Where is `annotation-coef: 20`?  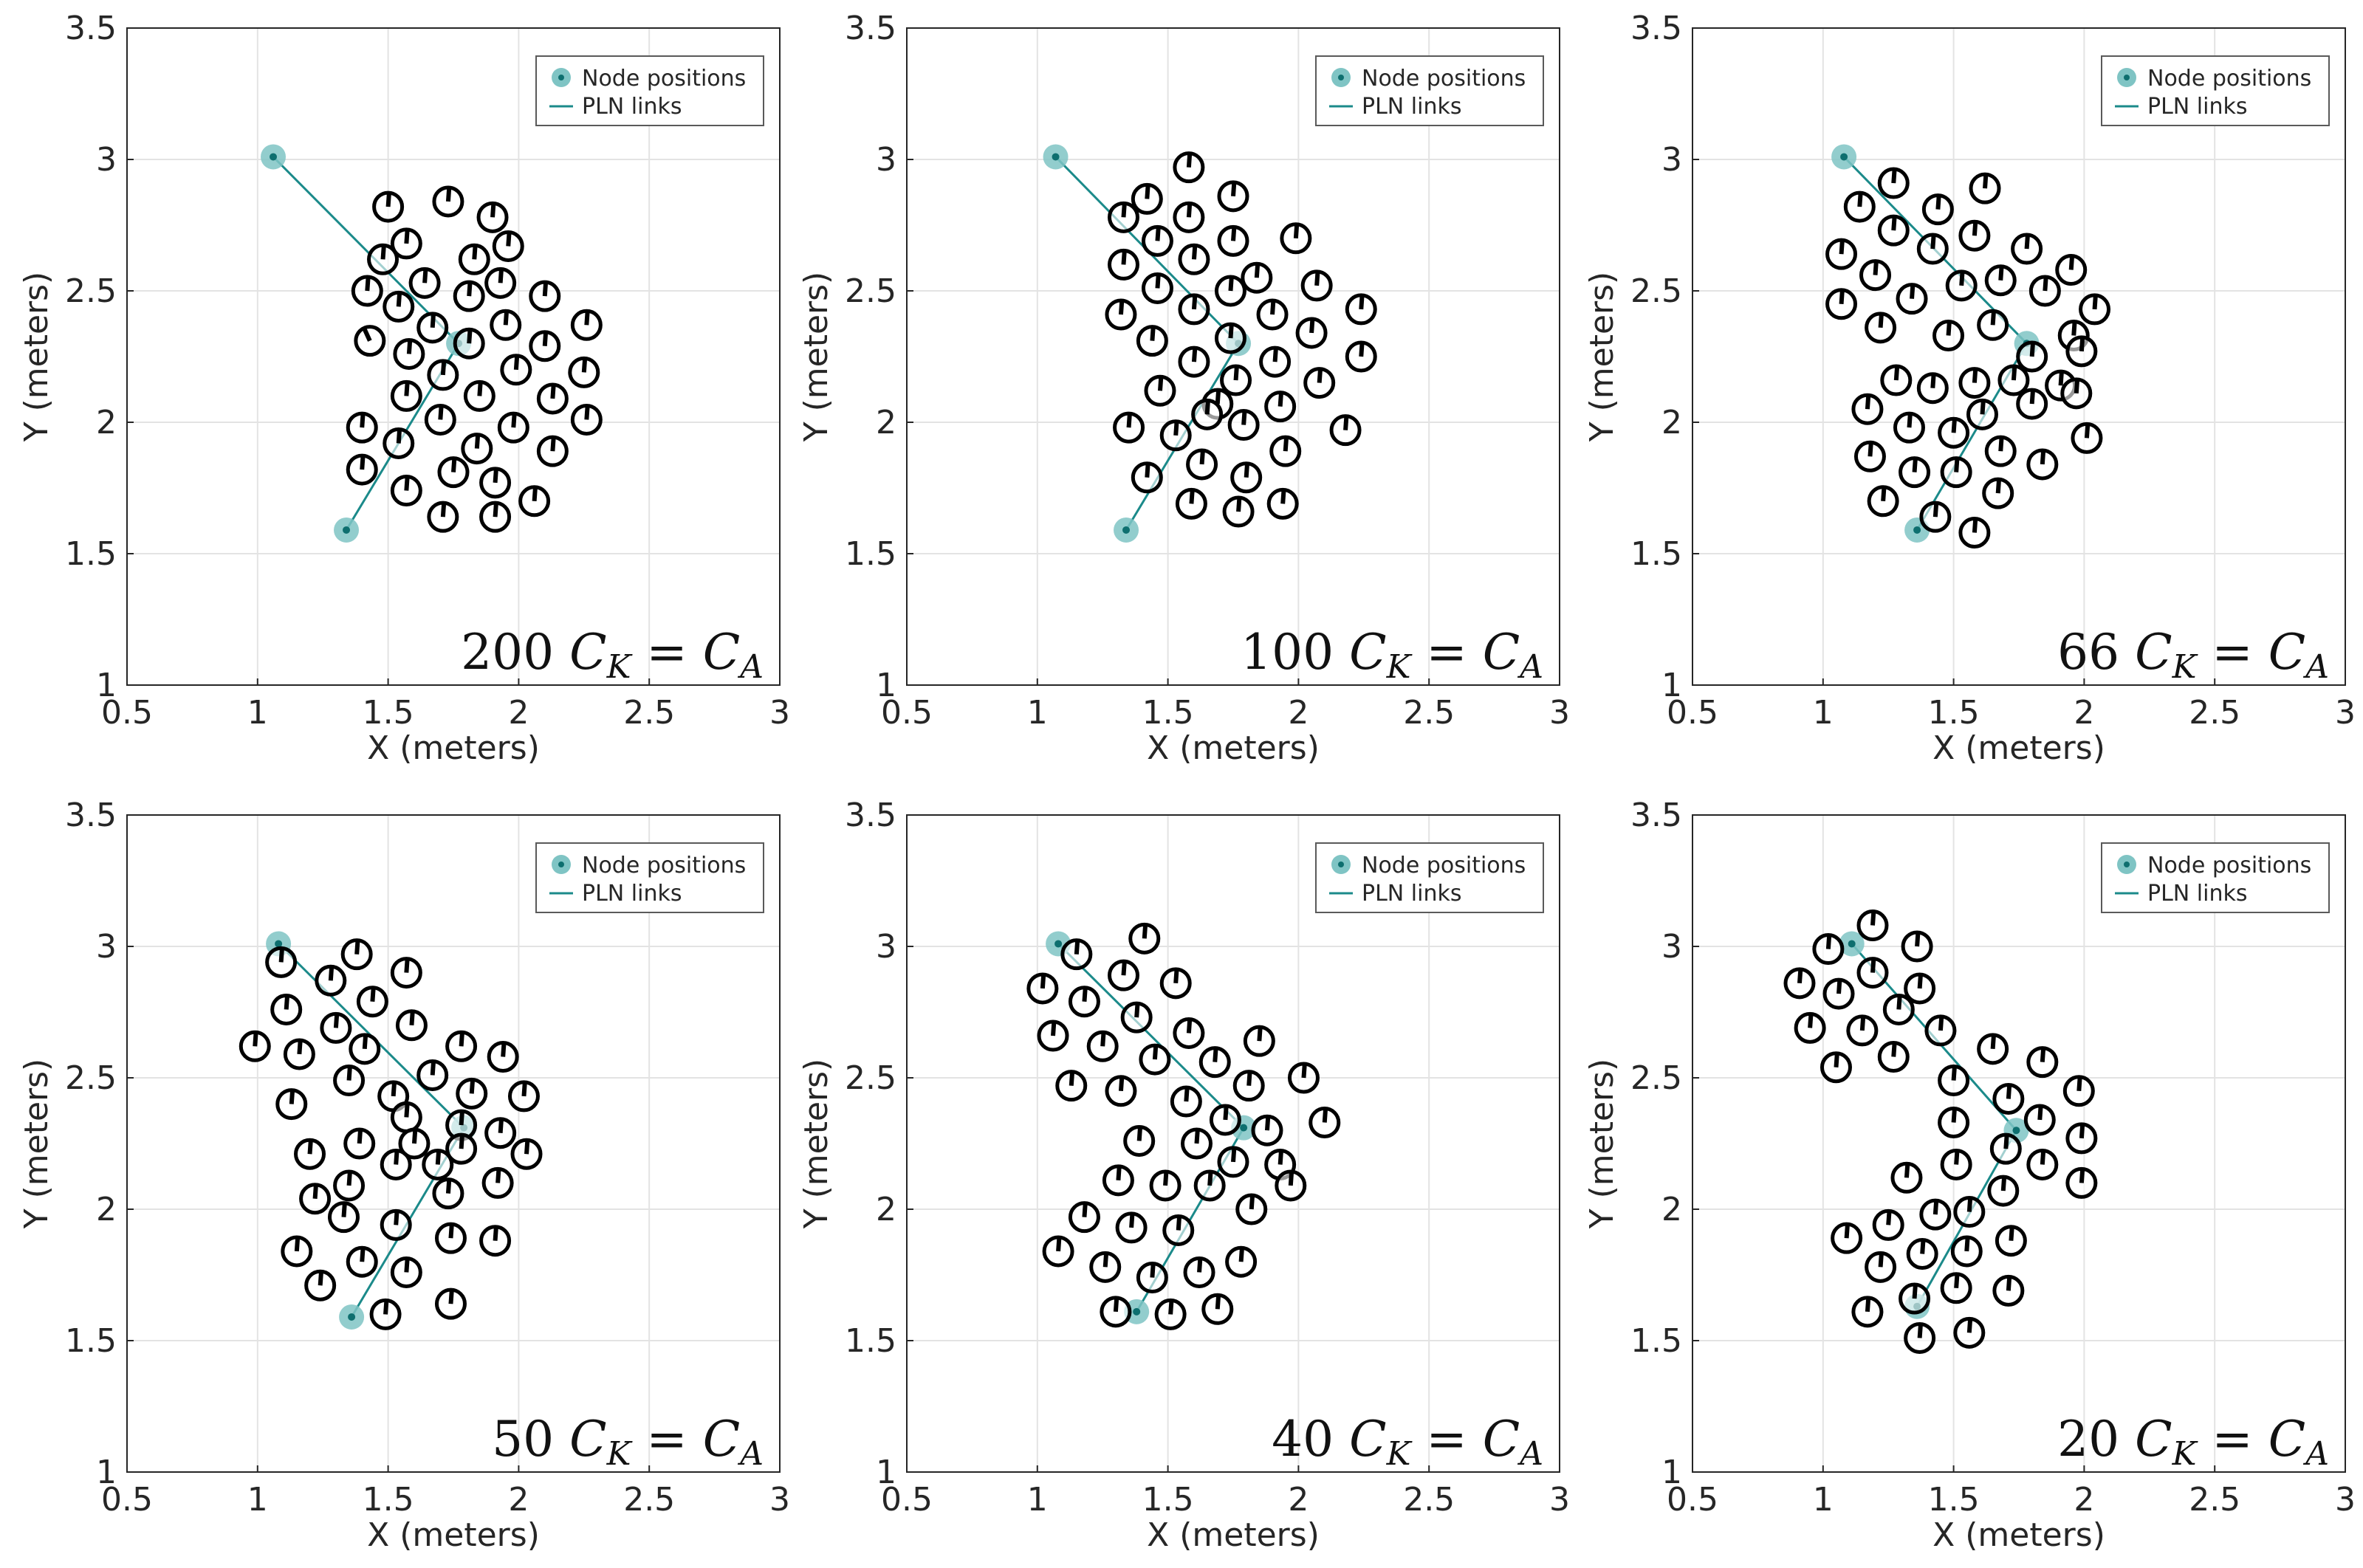 annotation-coef: 20 is located at coordinates (2096, 1439).